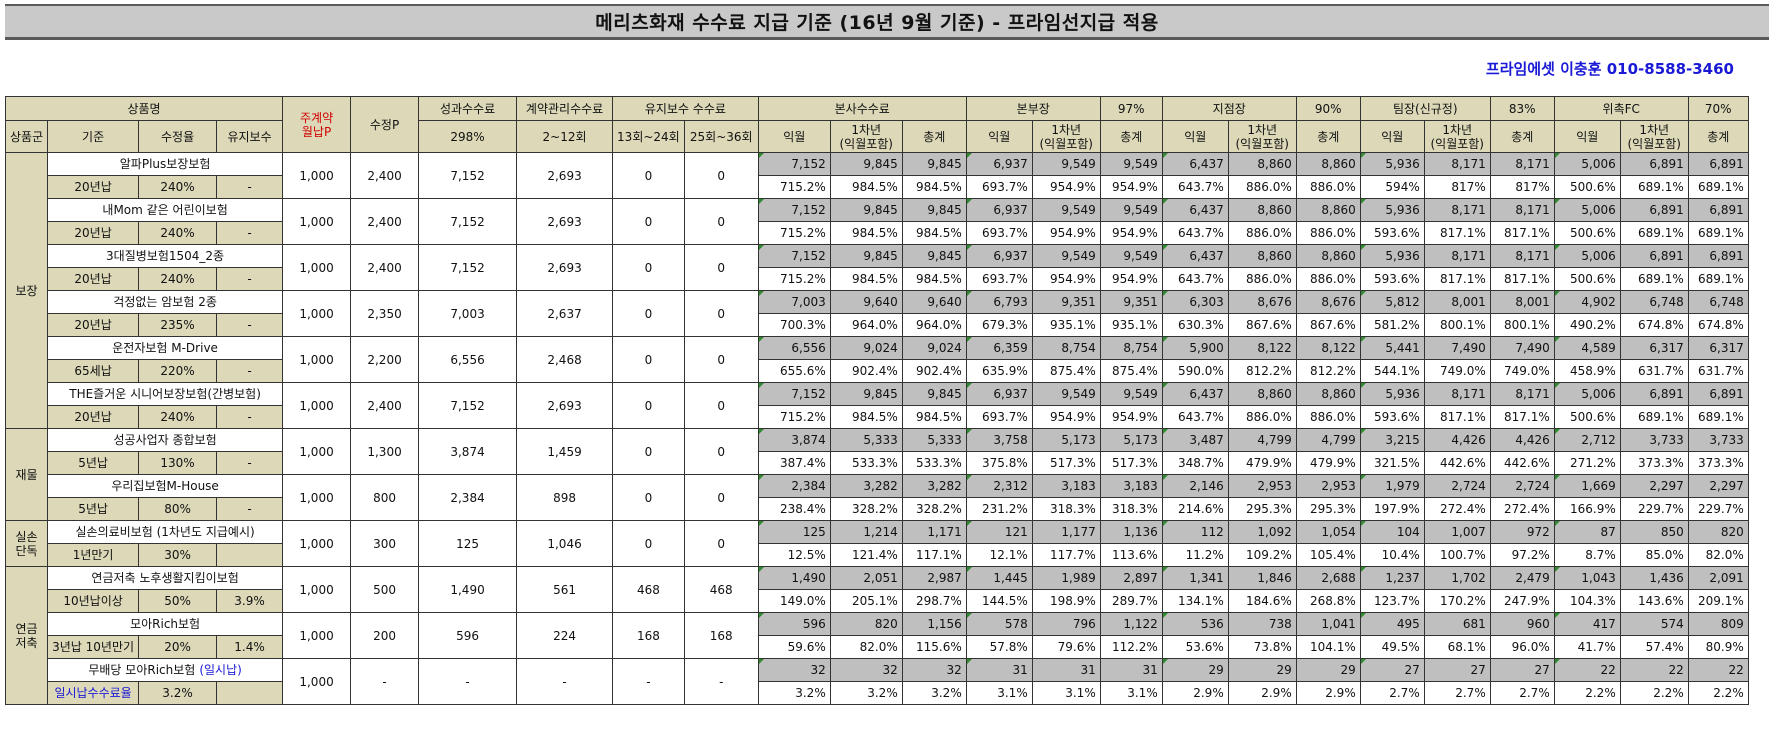 This screenshot has width=1774, height=739. What do you see at coordinates (866, 440) in the screenshot?
I see `amount-cell: 5,333` at bounding box center [866, 440].